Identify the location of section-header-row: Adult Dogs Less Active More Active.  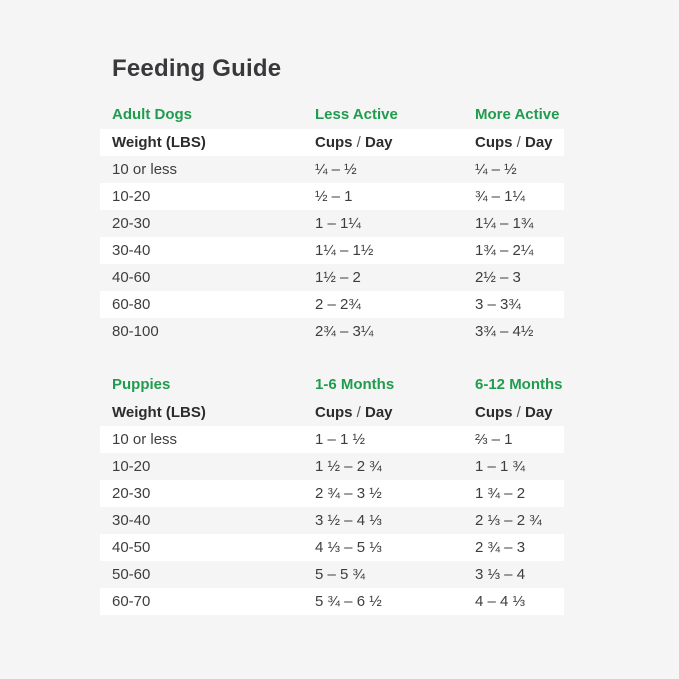
(332, 114).